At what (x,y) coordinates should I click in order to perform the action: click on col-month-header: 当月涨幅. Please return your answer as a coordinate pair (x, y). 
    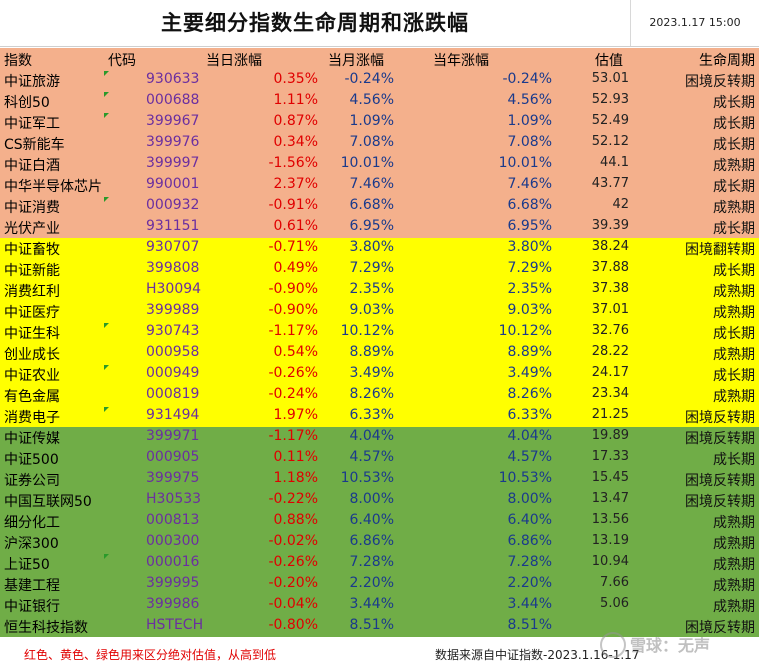
    Looking at the image, I should click on (356, 61).